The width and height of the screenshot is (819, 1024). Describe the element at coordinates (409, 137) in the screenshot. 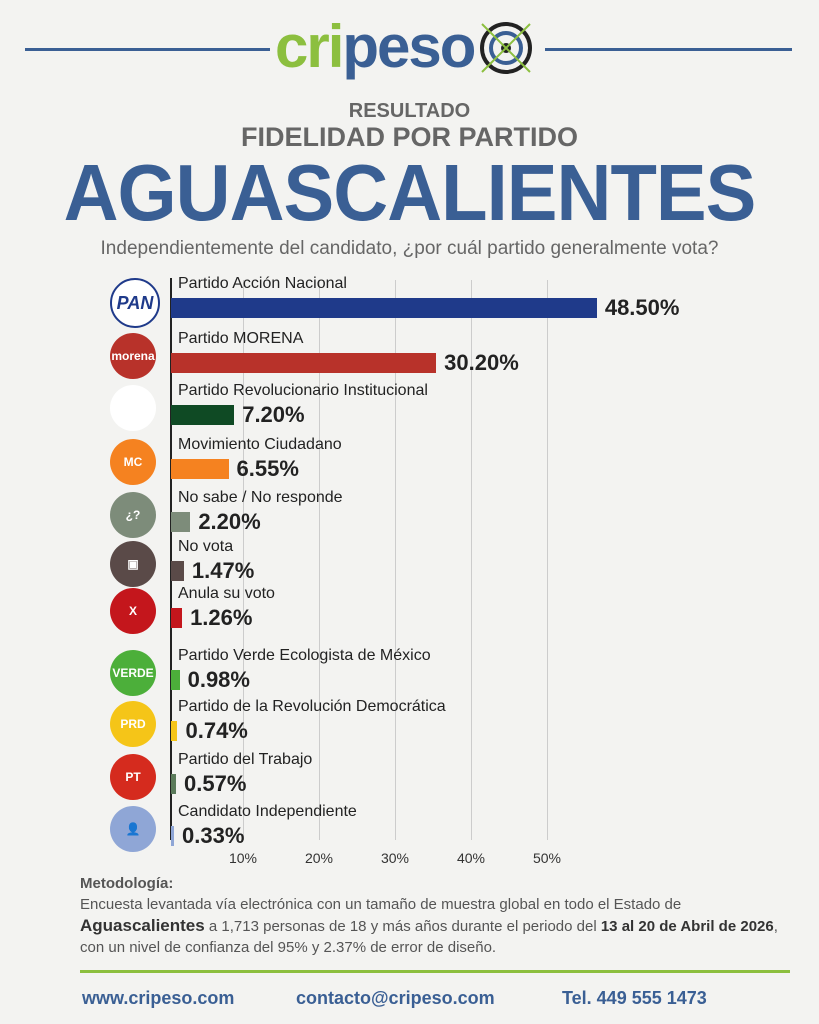

I see `subtitle-fidelidad: FIDELIDAD POR PARTIDO` at that location.